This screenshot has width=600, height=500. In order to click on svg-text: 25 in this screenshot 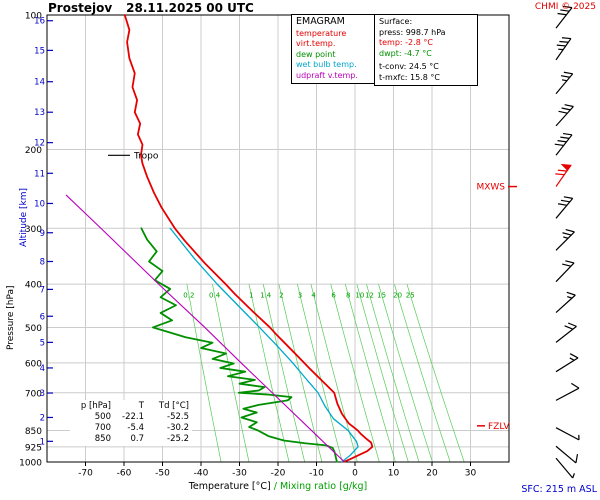, I will do `click(410, 295)`.